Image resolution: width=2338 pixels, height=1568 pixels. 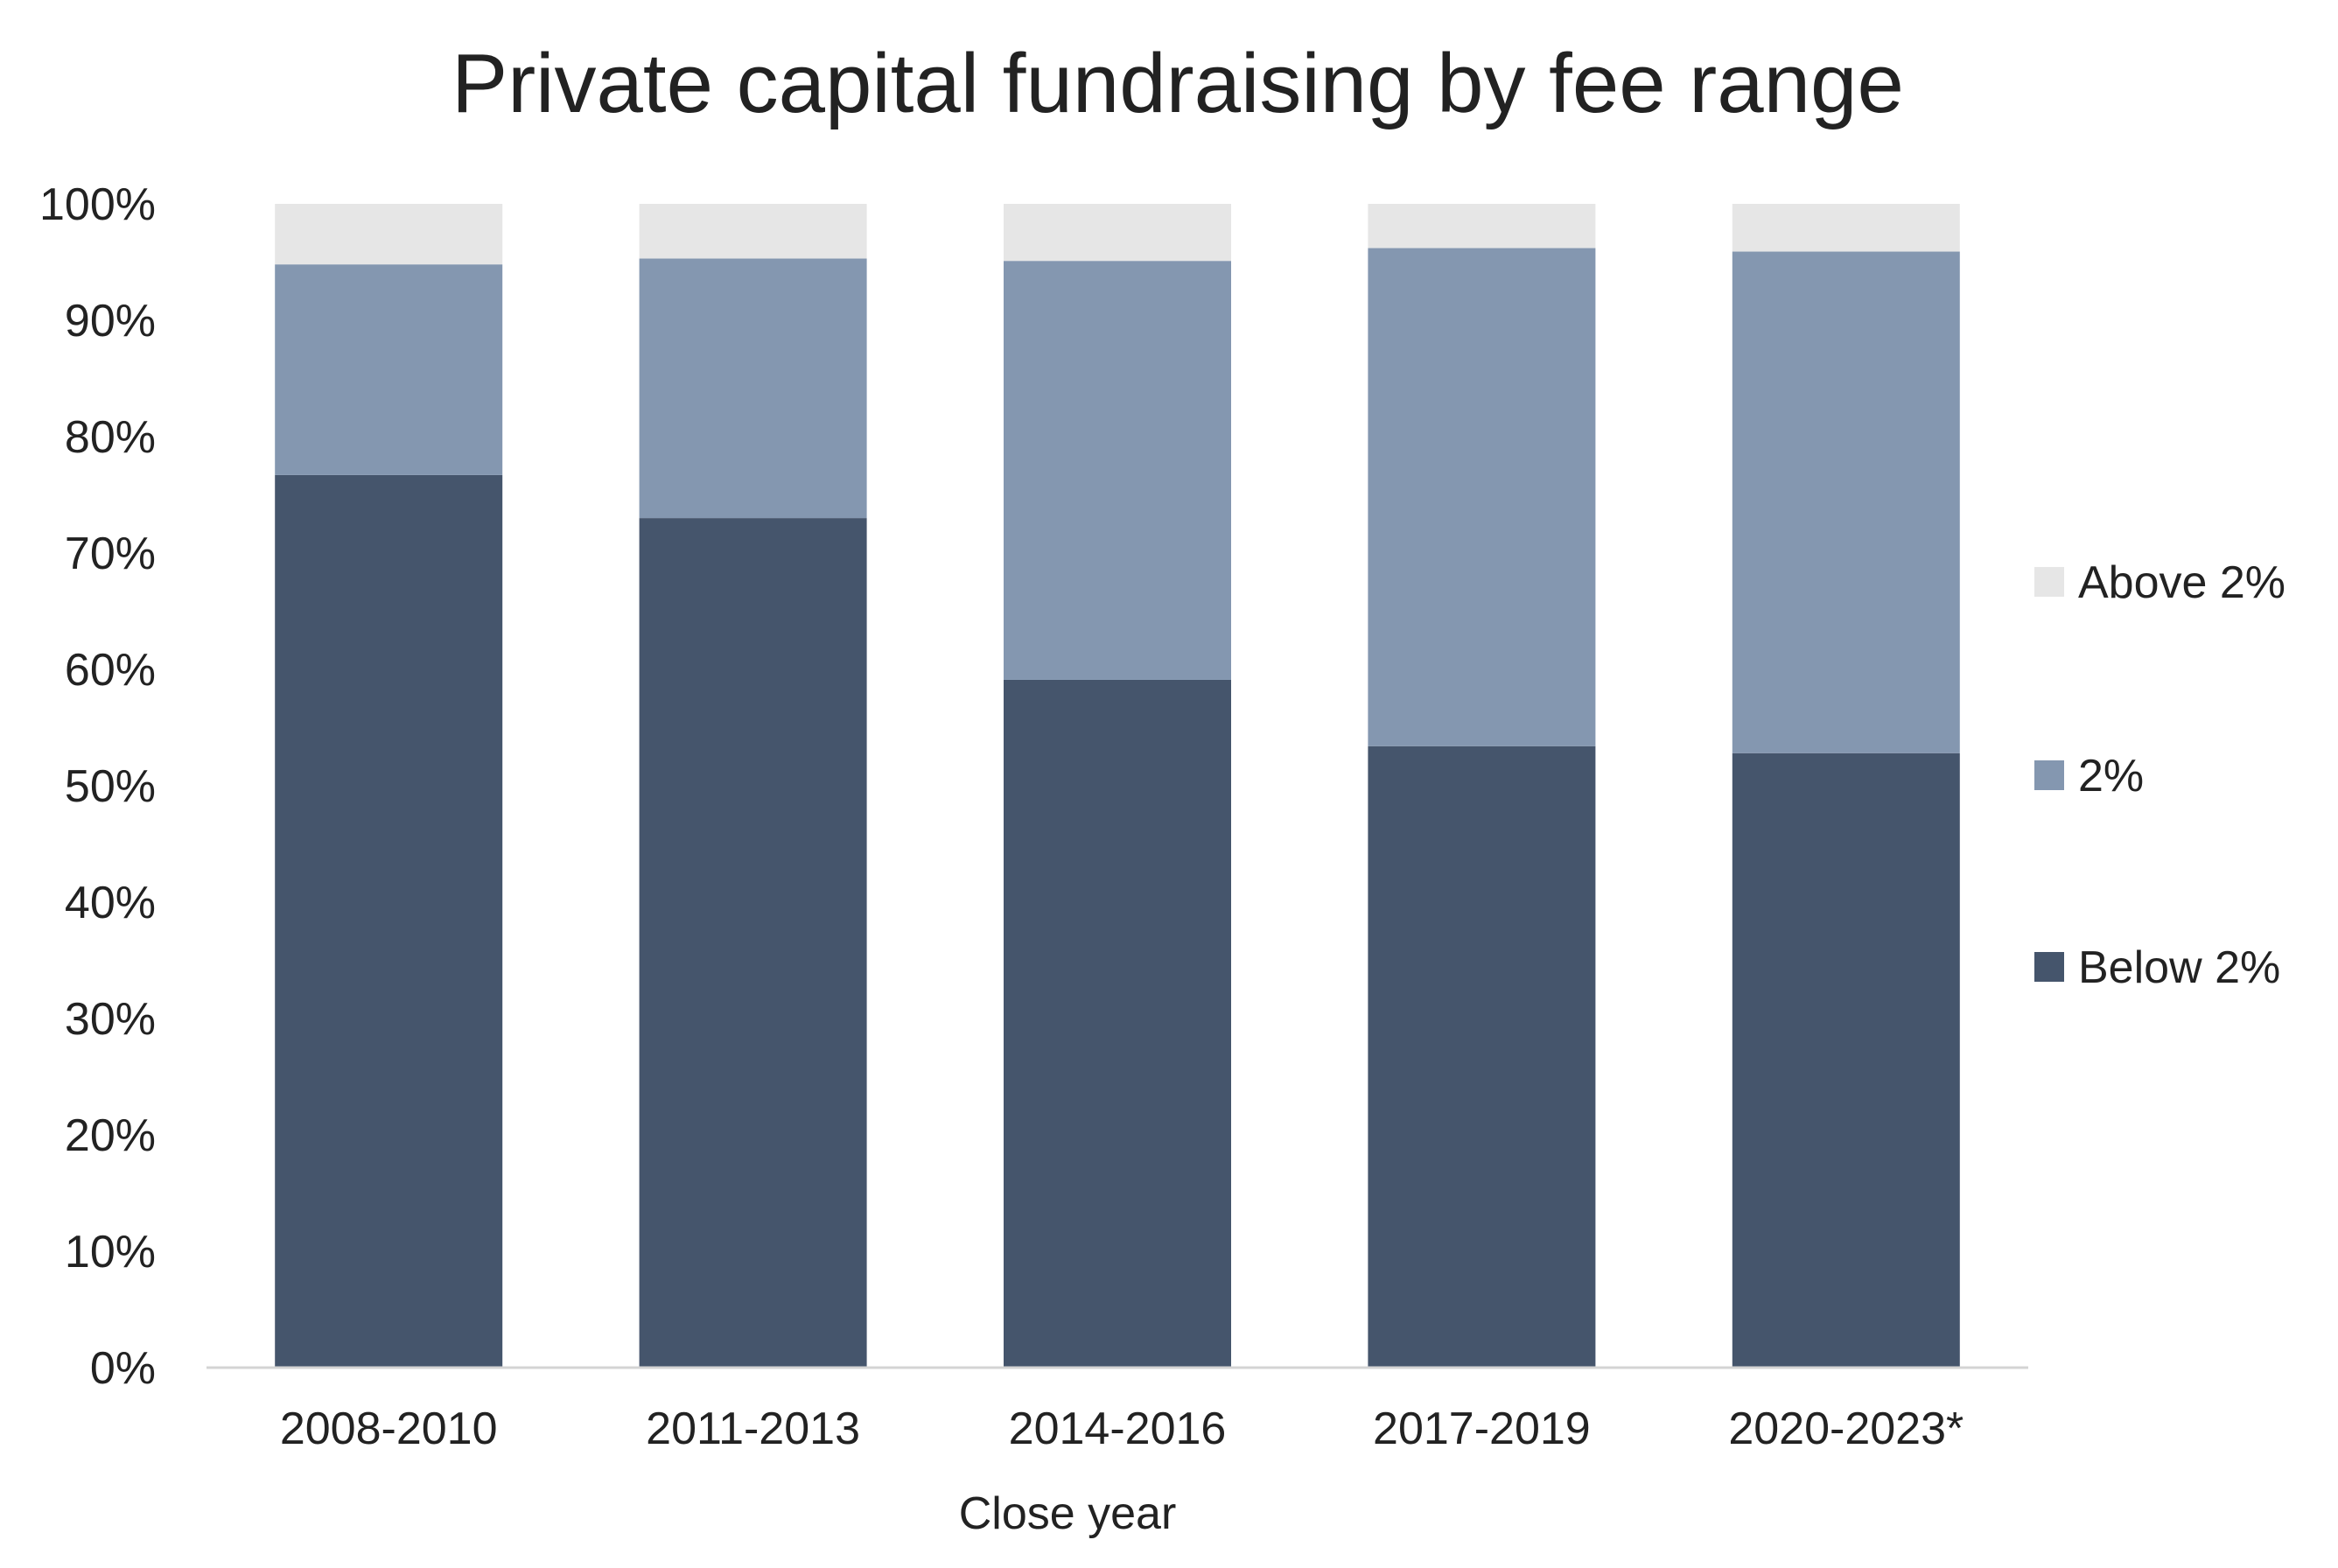 I want to click on y-tick-label: 0%, so click(x=123, y=1368).